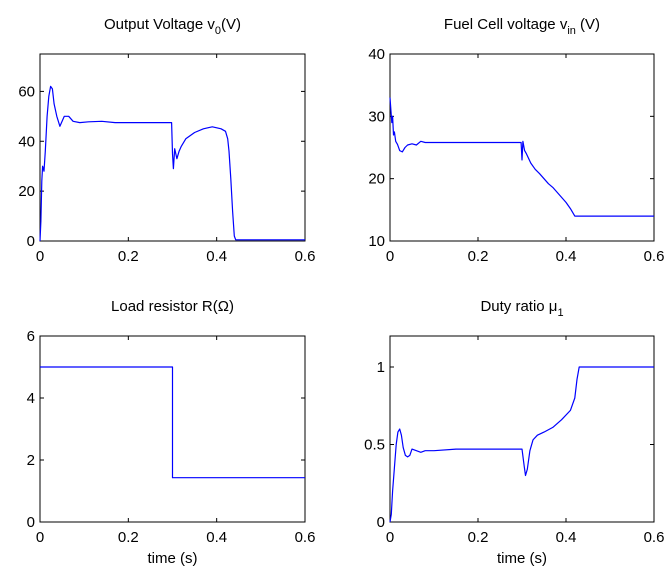 This screenshot has height=575, width=669. What do you see at coordinates (26, 191) in the screenshot?
I see `output-voltage-ytick-label: 20` at bounding box center [26, 191].